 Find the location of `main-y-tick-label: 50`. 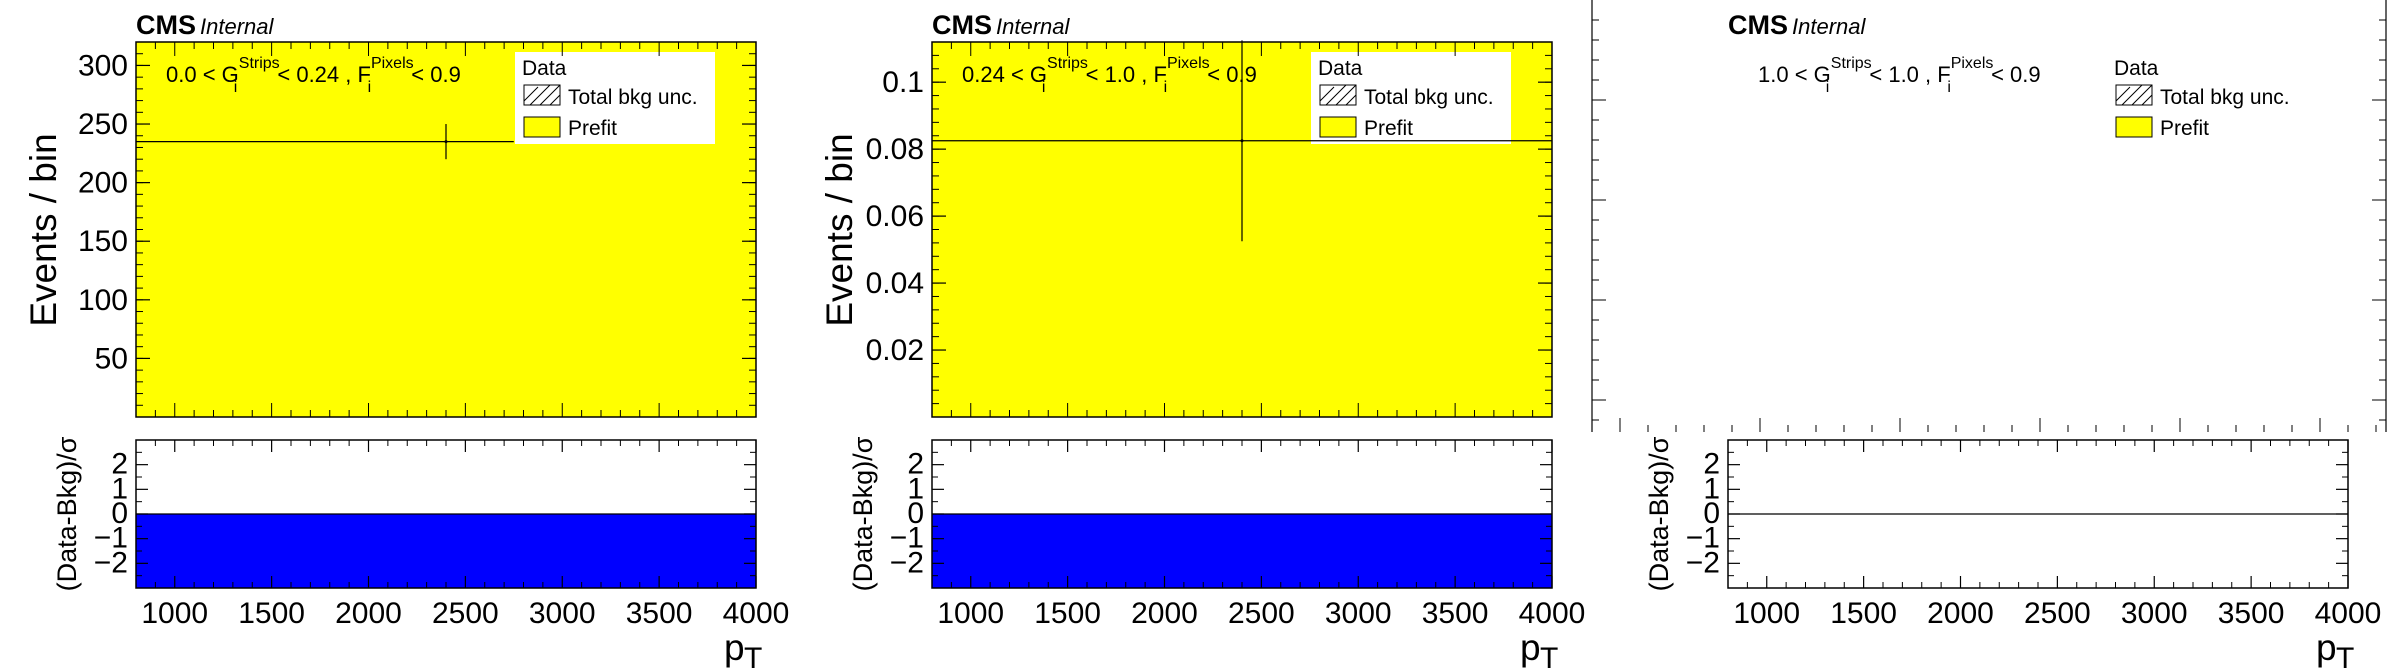

main-y-tick-label: 50 is located at coordinates (111, 358).